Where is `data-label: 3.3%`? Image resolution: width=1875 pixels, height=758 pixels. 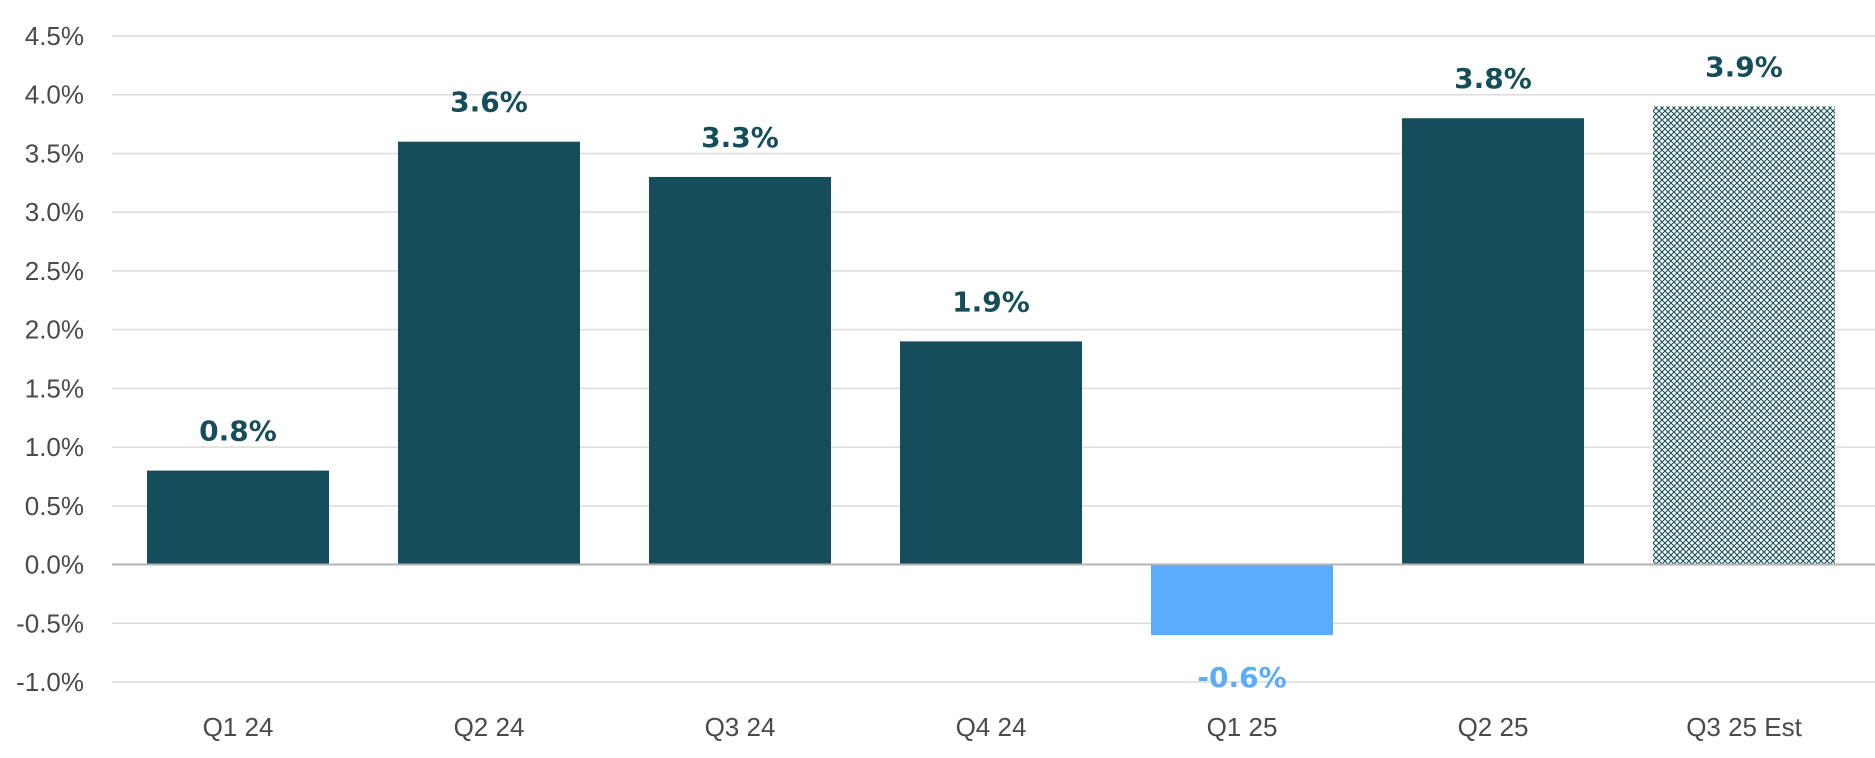 data-label: 3.3% is located at coordinates (740, 137).